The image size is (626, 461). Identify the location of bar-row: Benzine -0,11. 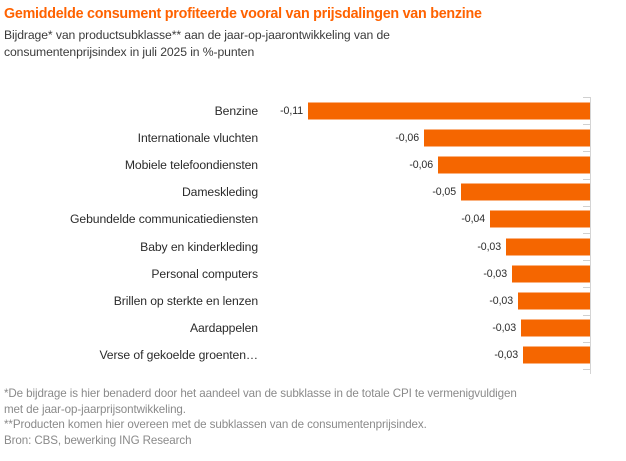
(313, 110).